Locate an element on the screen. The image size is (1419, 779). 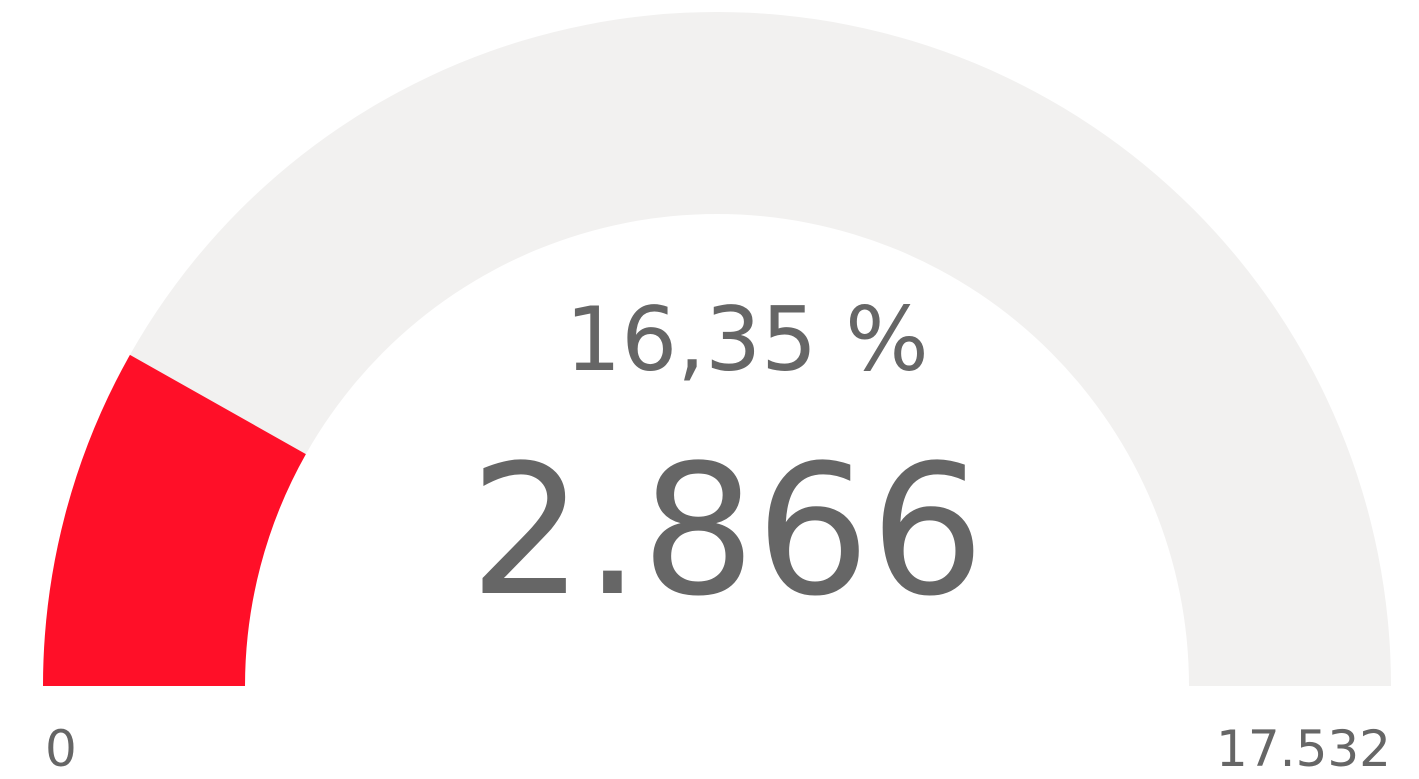
percent-label: 16,35 % is located at coordinates (747, 339).